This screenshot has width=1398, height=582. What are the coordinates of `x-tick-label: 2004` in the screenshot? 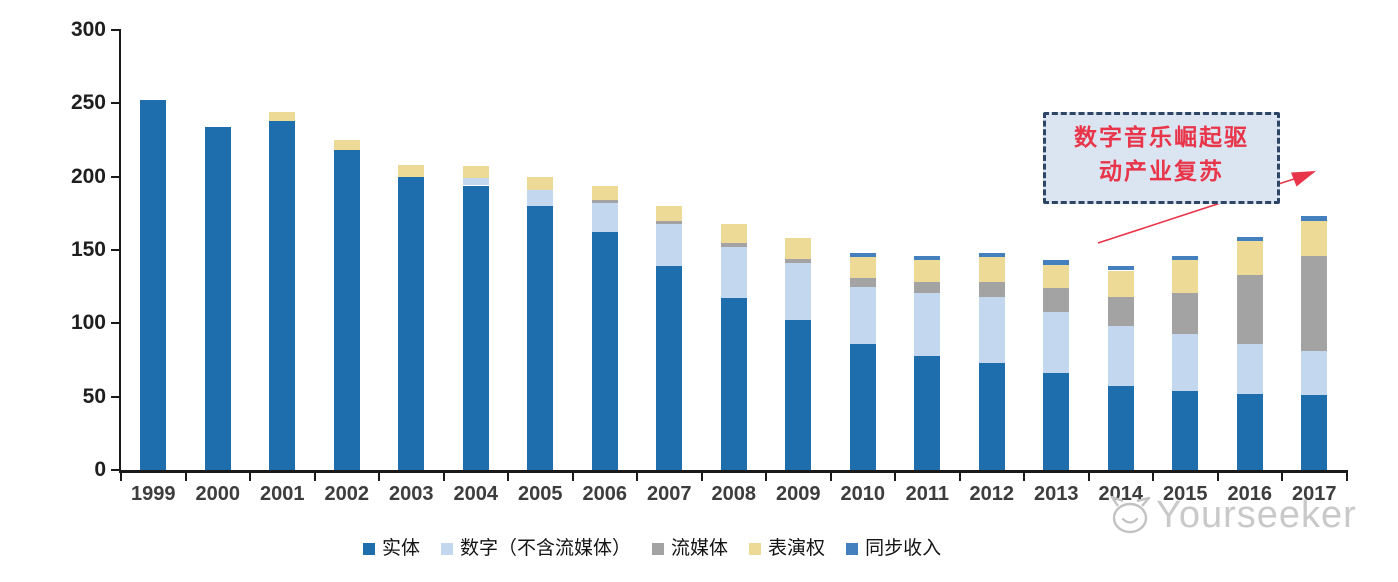 It's located at (476, 494).